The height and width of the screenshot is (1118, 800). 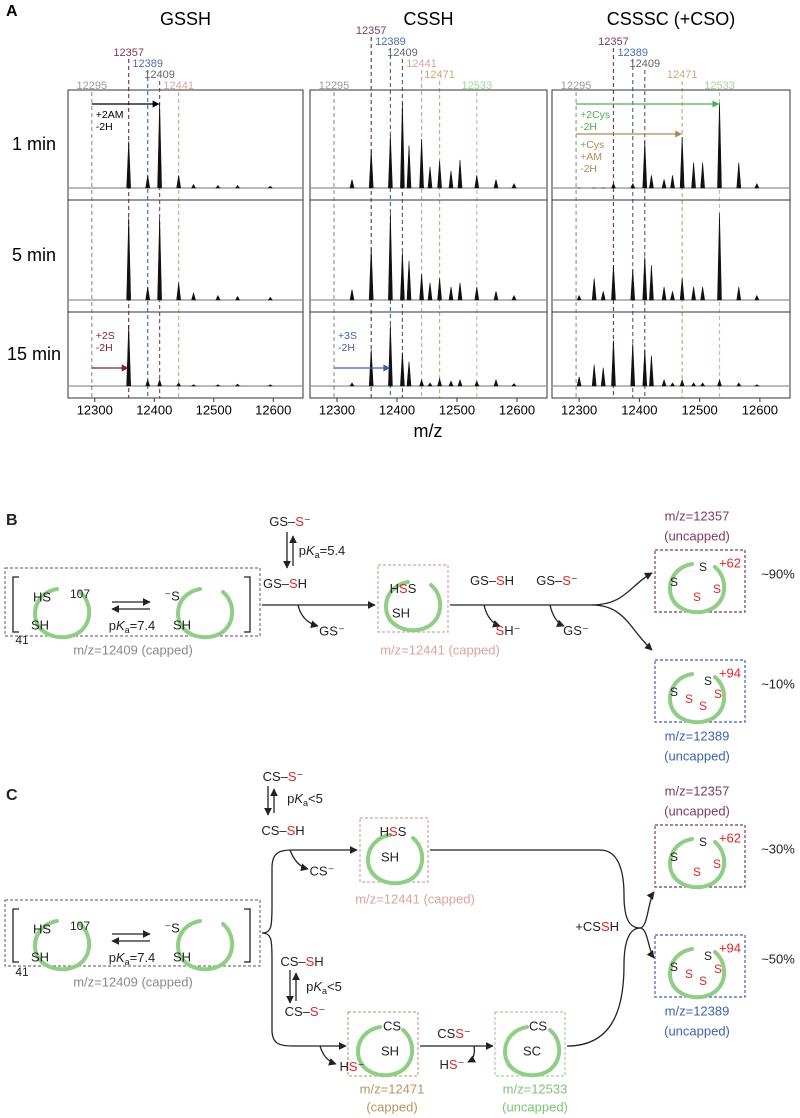 What do you see at coordinates (700, 409) in the screenshot?
I see `x-tick-label: 12500` at bounding box center [700, 409].